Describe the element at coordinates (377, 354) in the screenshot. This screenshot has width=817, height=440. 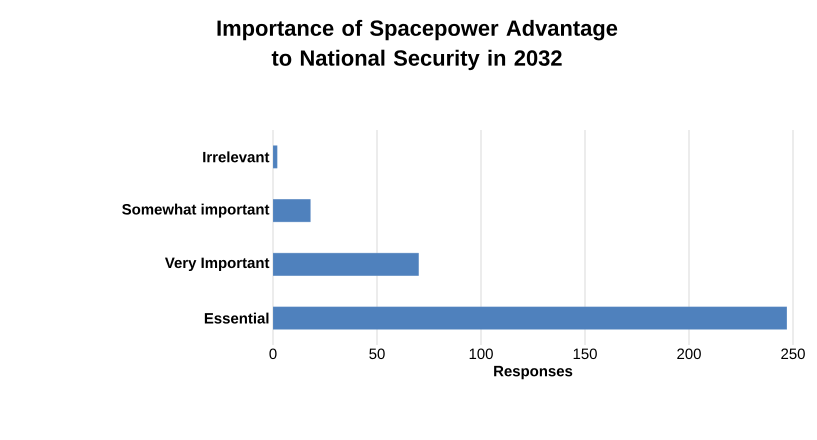
I see `x-tick-label: 50` at that location.